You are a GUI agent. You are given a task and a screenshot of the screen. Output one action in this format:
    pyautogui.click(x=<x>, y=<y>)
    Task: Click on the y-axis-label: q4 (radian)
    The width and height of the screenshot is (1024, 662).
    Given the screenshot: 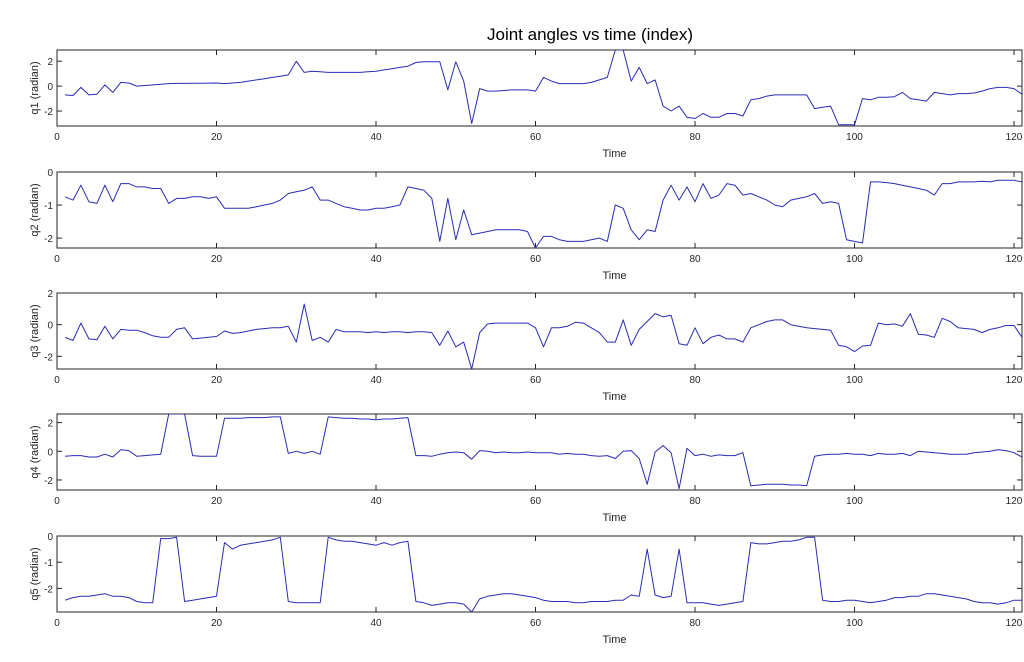 What is the action you would take?
    pyautogui.click(x=35, y=451)
    